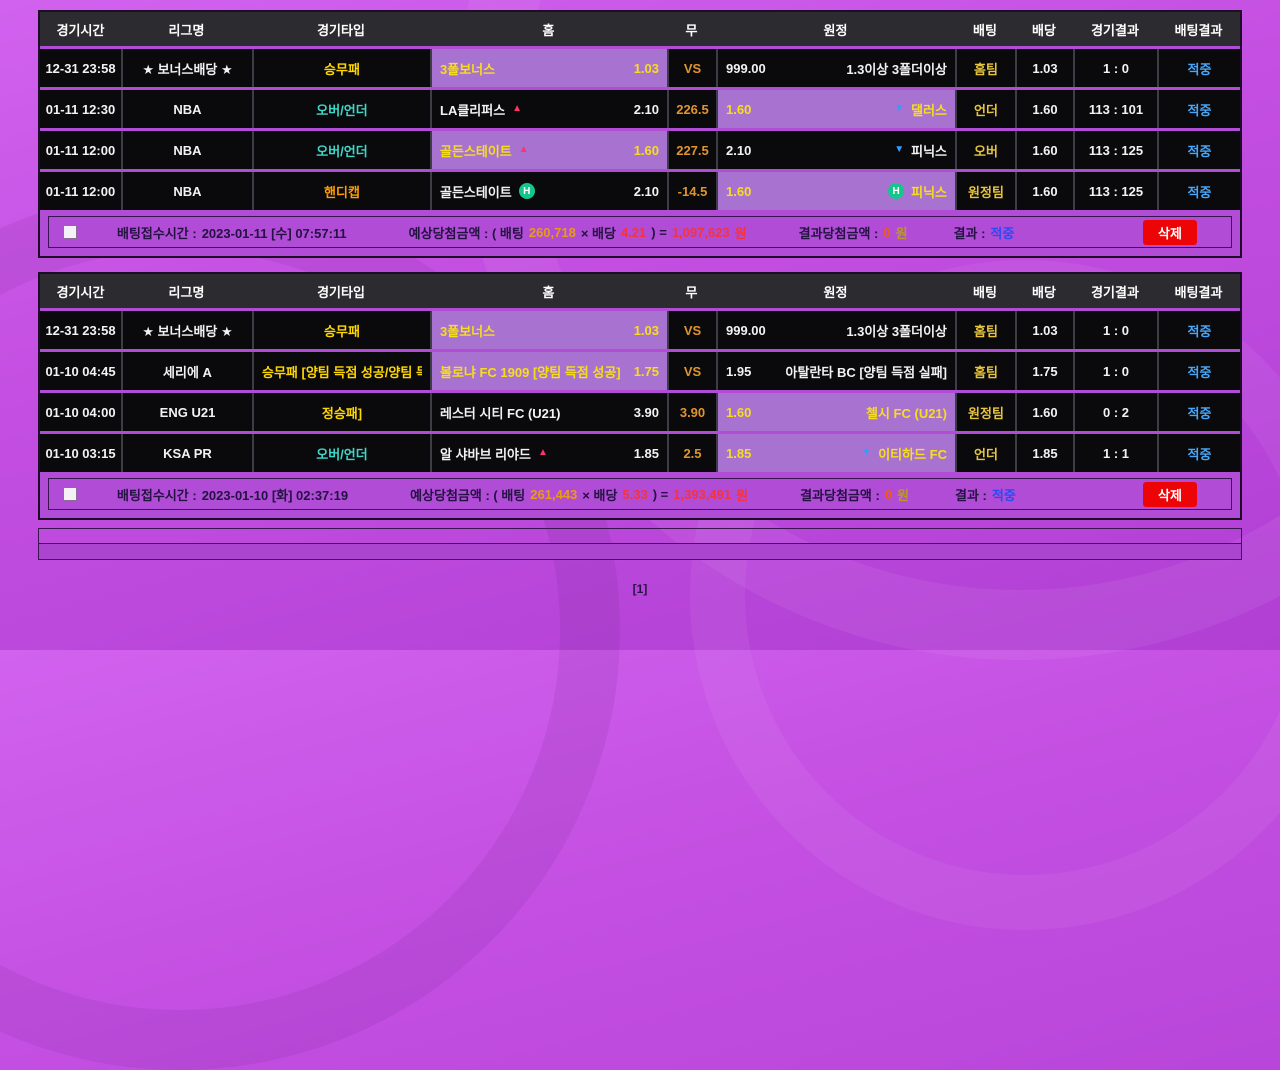  I want to click on home-team-group: 알 샤바브 리야드 ▲, so click(494, 453).